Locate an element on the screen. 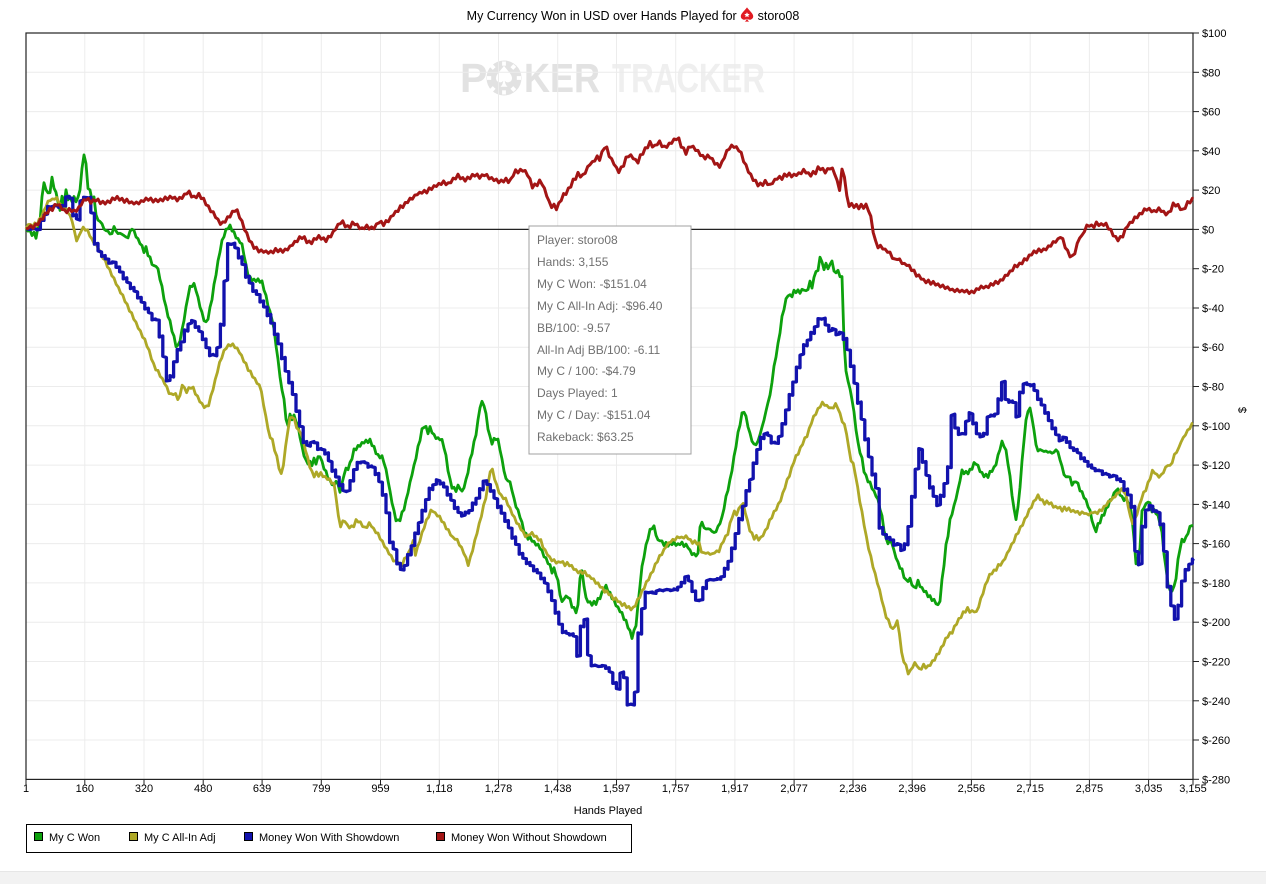  svg-text: $0 is located at coordinates (1208, 230).